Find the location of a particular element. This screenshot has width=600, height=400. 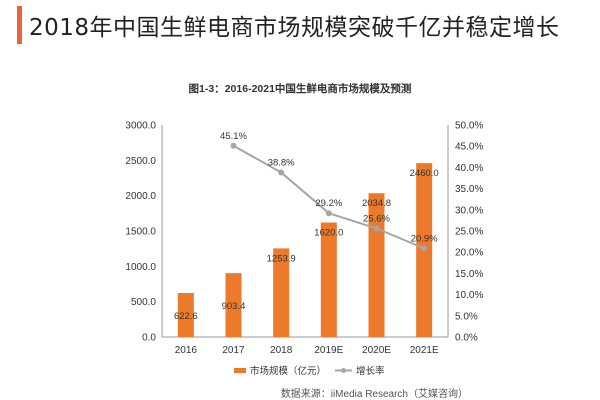

left-tick-label: 1500.0 is located at coordinates (140, 232).